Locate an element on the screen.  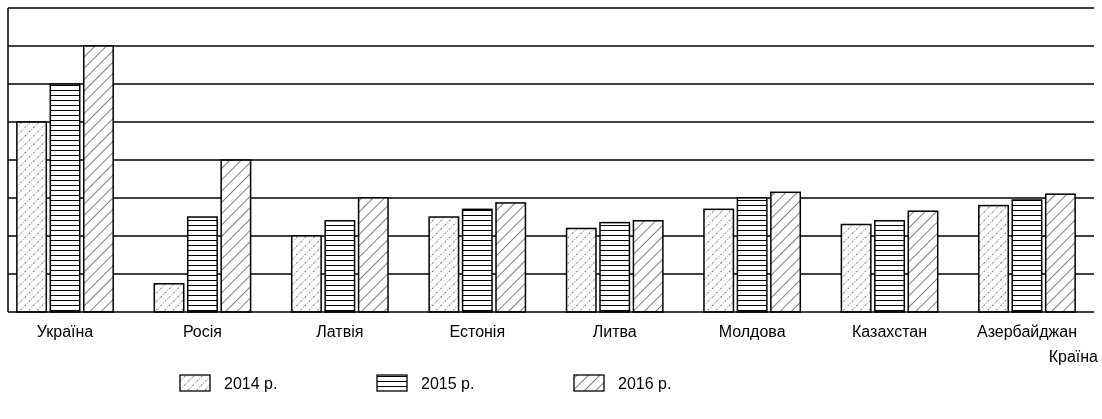
x-tick-label: Литва is located at coordinates (614, 331).